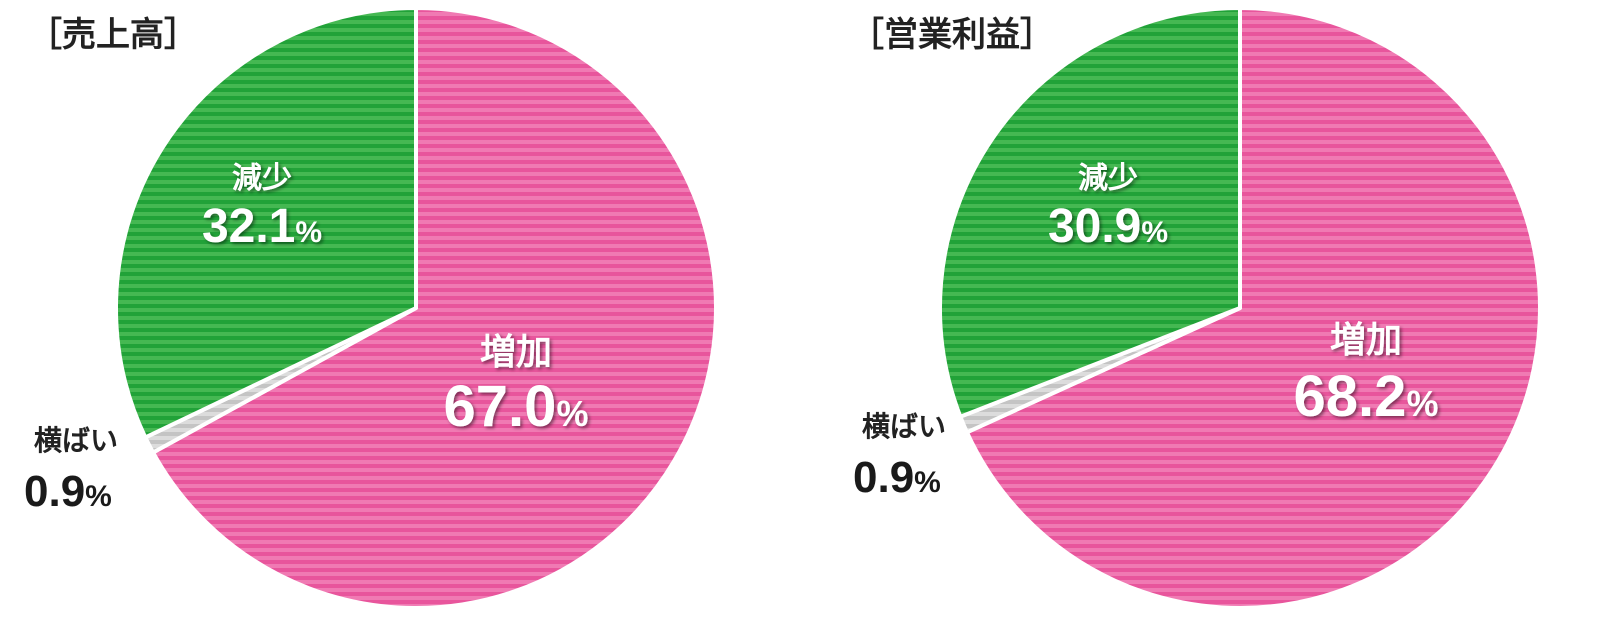 The width and height of the screenshot is (1600, 626). I want to click on chart-title-sales: ［売上高］, so click(113, 35).